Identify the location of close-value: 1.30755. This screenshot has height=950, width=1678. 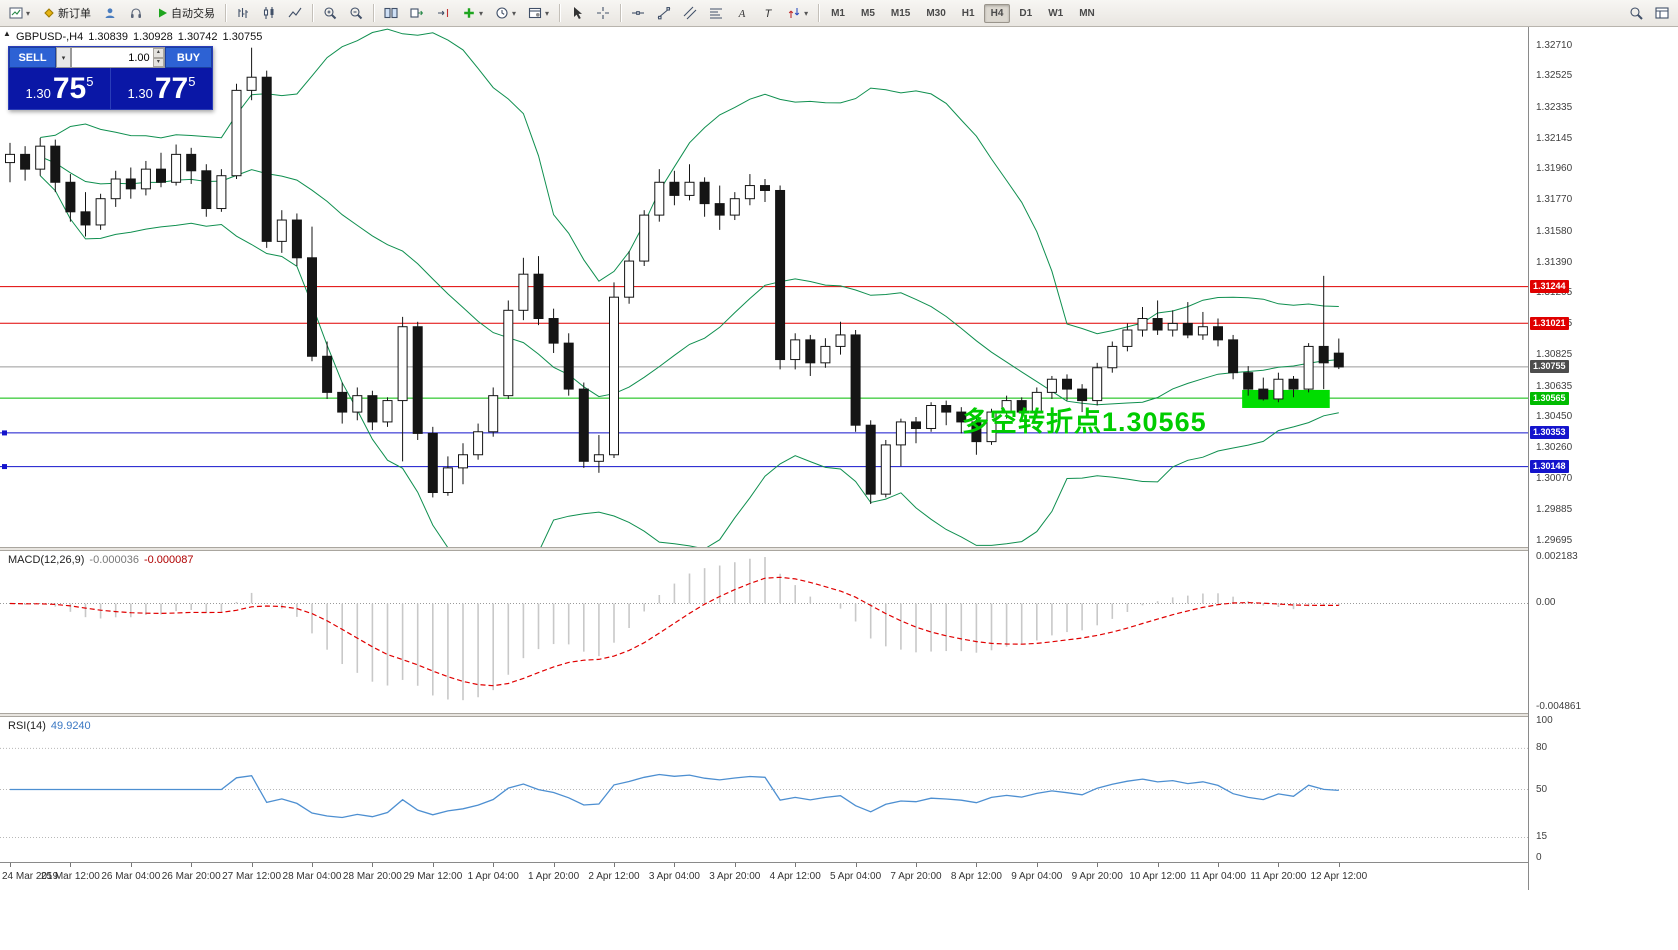
(242, 37).